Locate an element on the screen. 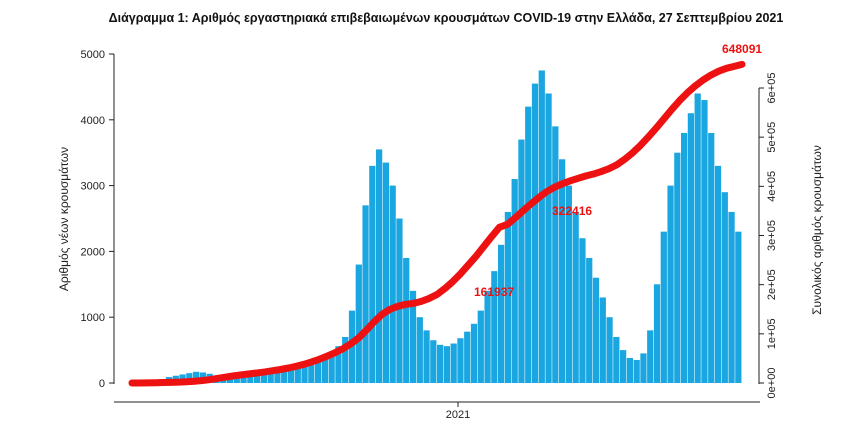 The height and width of the screenshot is (426, 847). left-y-tick-label: 4000 is located at coordinates (93, 121).